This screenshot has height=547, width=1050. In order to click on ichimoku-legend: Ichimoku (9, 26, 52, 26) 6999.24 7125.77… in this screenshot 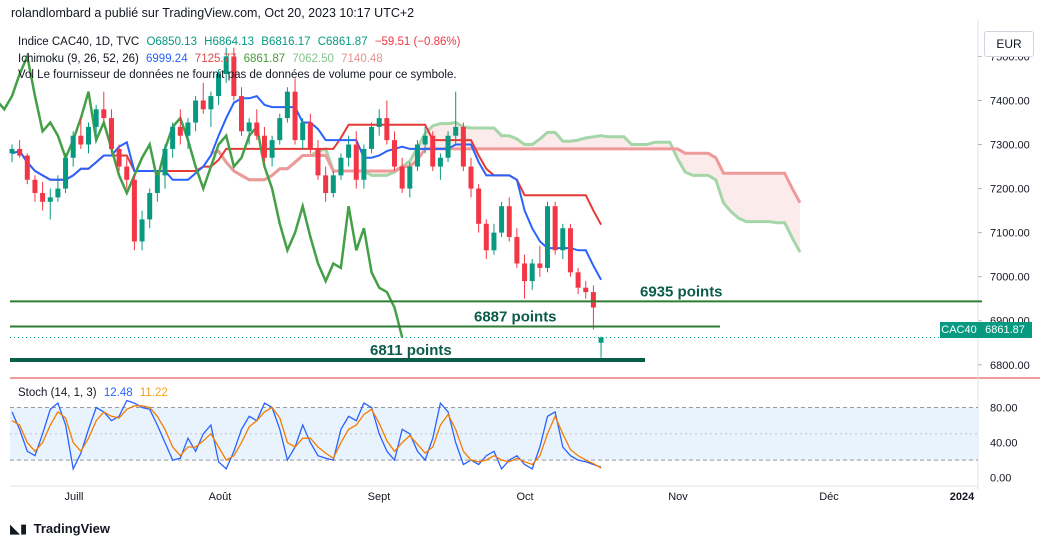, I will do `click(200, 59)`.